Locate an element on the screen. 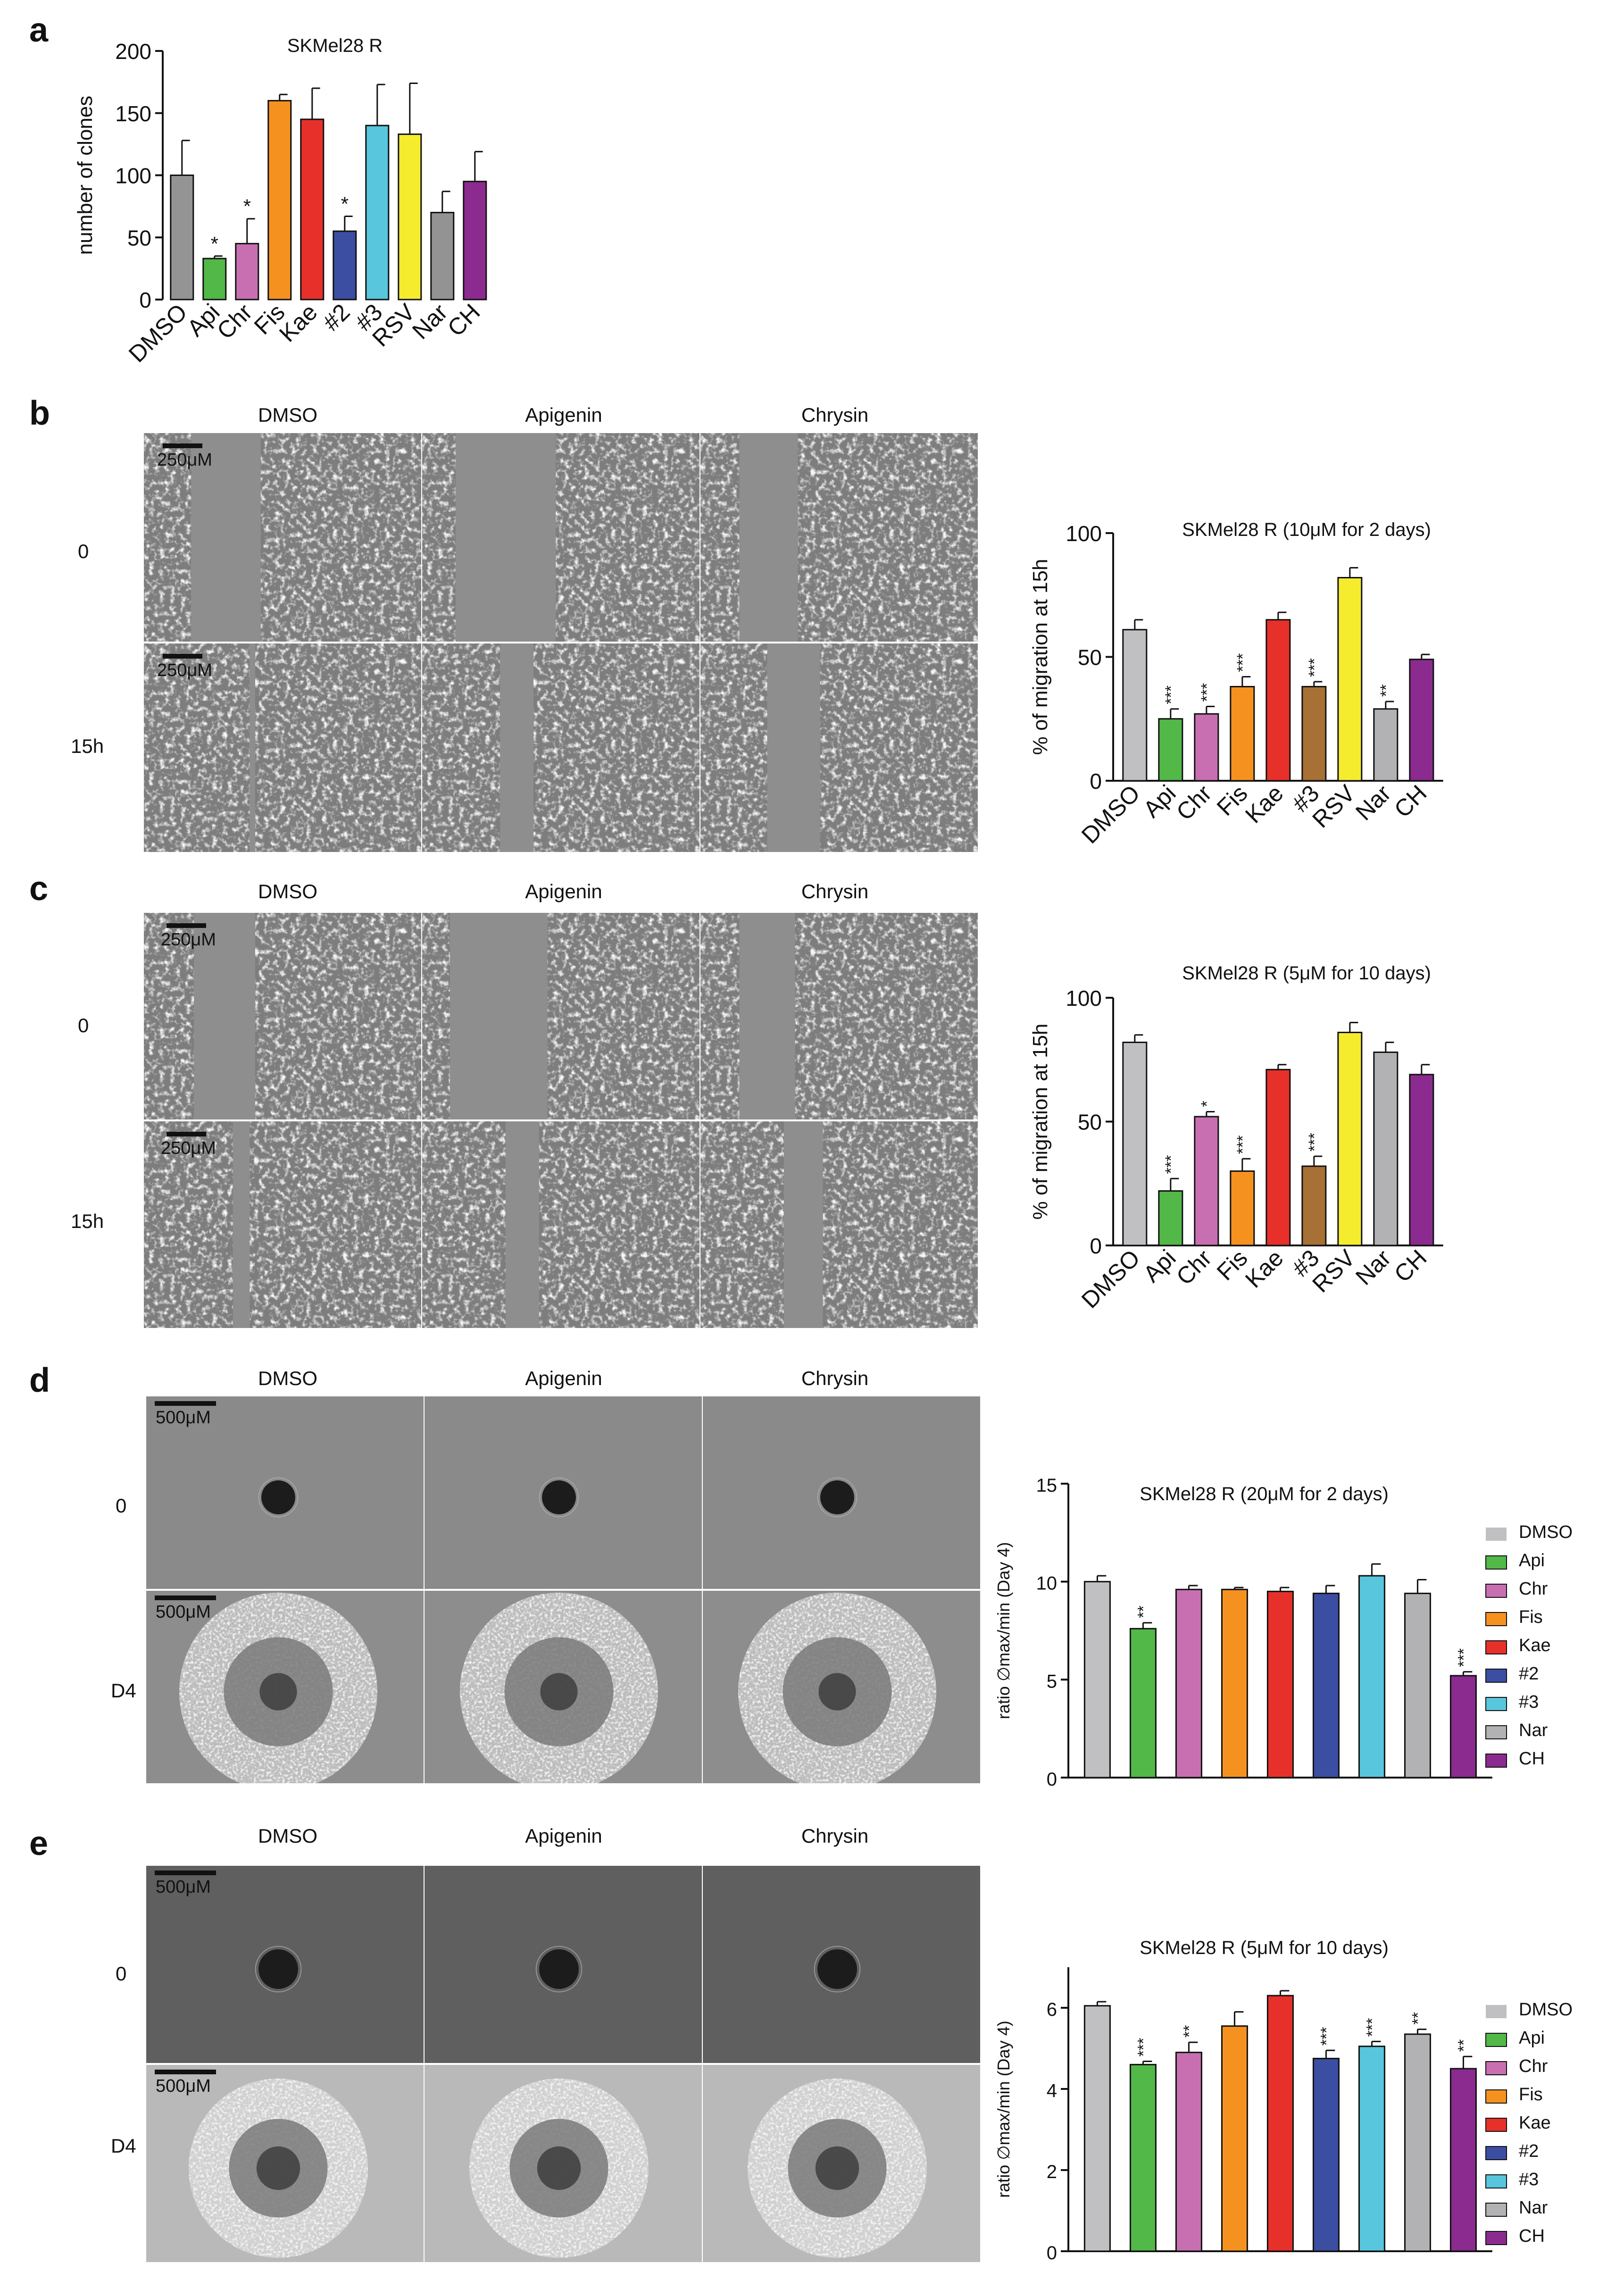 The image size is (1624, 2280). legend-label: DMSO is located at coordinates (1546, 2010).